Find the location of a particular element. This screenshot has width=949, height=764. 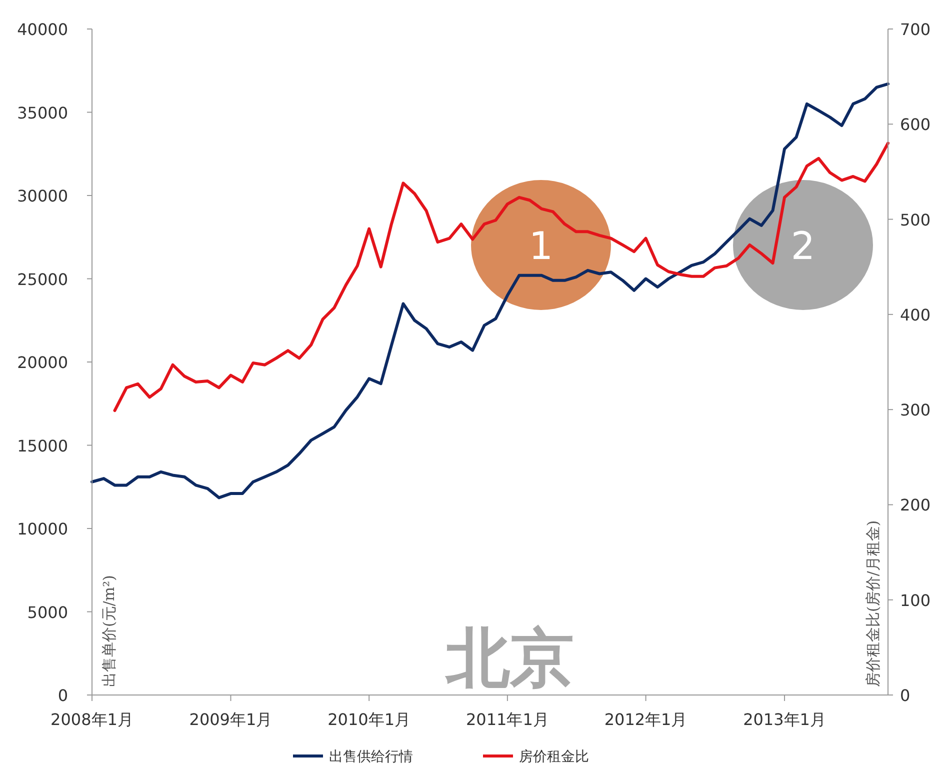

x-tick-label: 2008年1月 is located at coordinates (92, 719).